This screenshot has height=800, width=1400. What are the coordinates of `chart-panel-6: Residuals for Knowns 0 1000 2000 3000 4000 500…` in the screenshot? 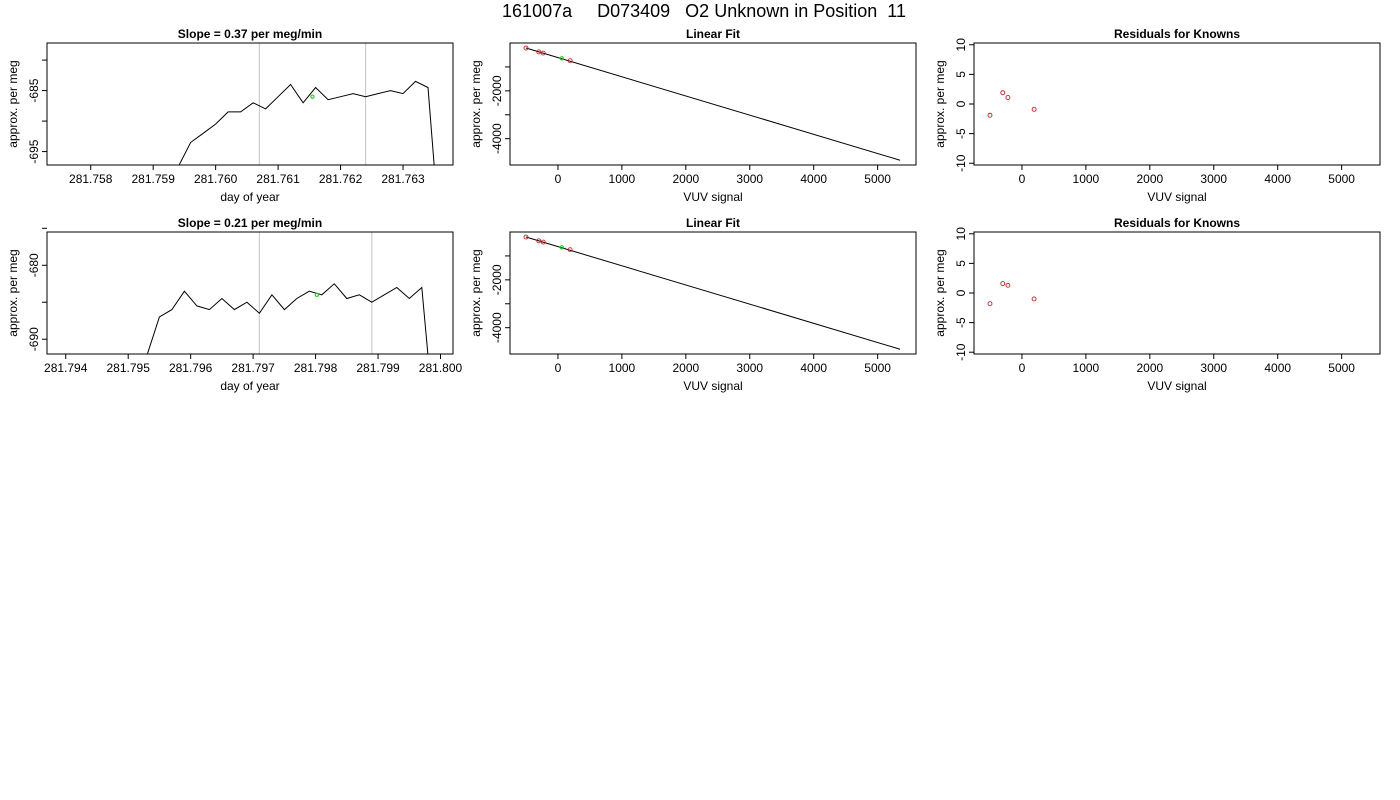 It's located at (1157, 304).